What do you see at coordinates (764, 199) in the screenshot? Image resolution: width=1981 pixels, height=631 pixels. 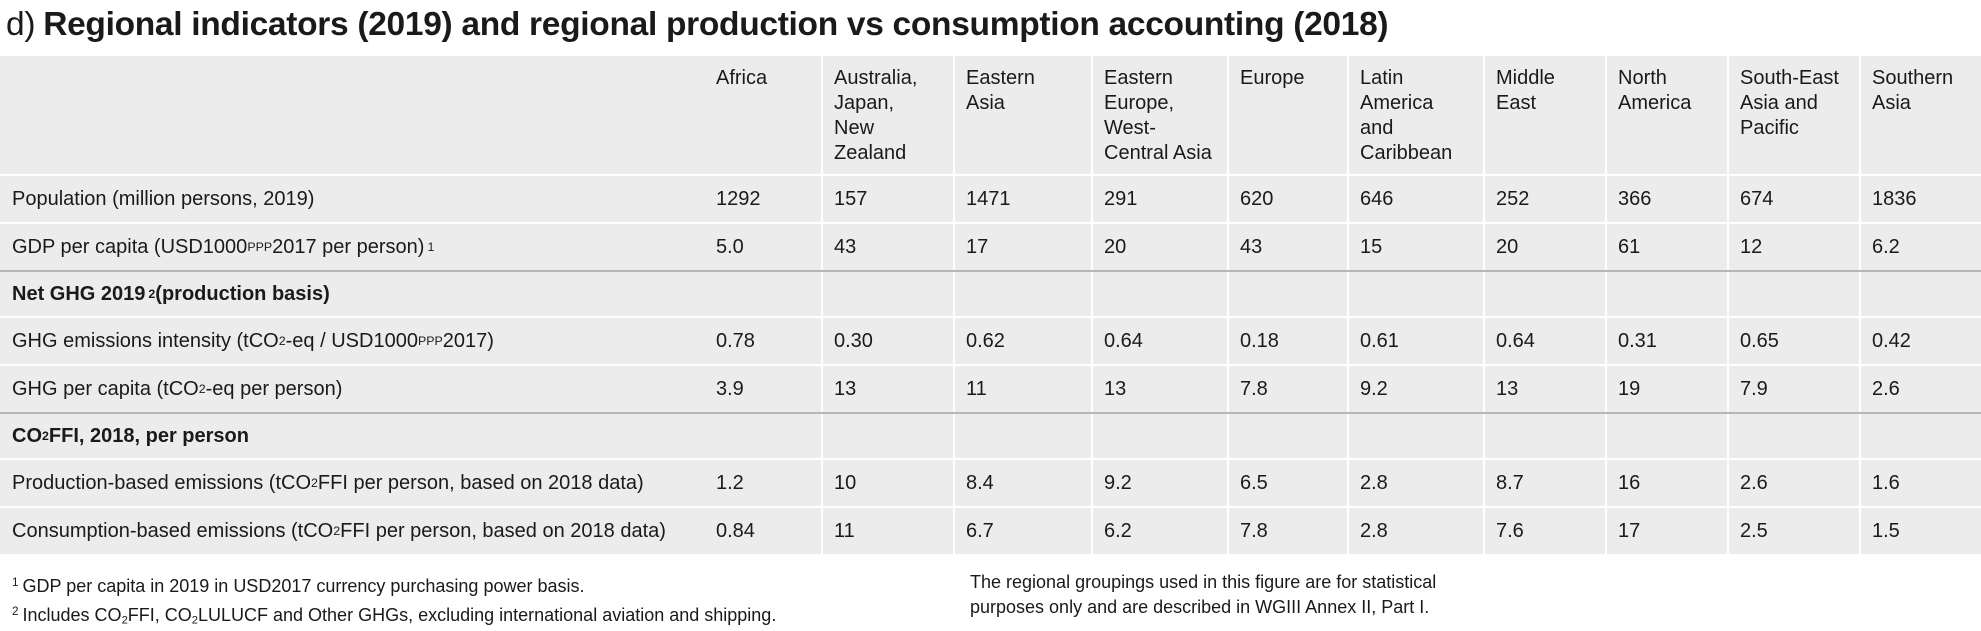 I see `table-cell: 1292` at bounding box center [764, 199].